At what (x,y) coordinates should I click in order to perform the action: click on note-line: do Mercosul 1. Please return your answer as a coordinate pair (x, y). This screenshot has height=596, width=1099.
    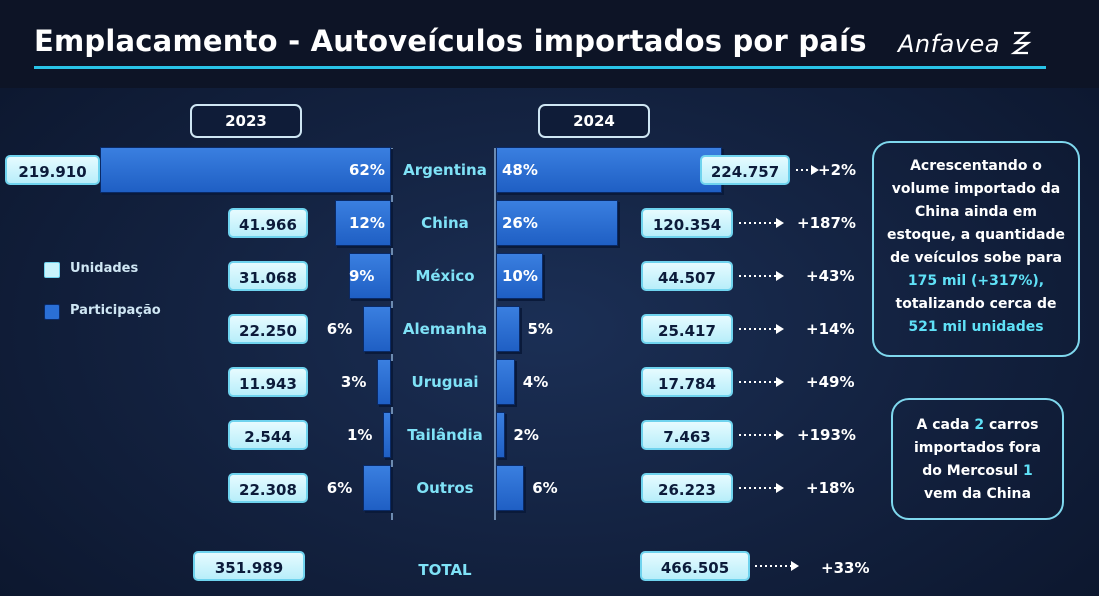
    Looking at the image, I should click on (977, 471).